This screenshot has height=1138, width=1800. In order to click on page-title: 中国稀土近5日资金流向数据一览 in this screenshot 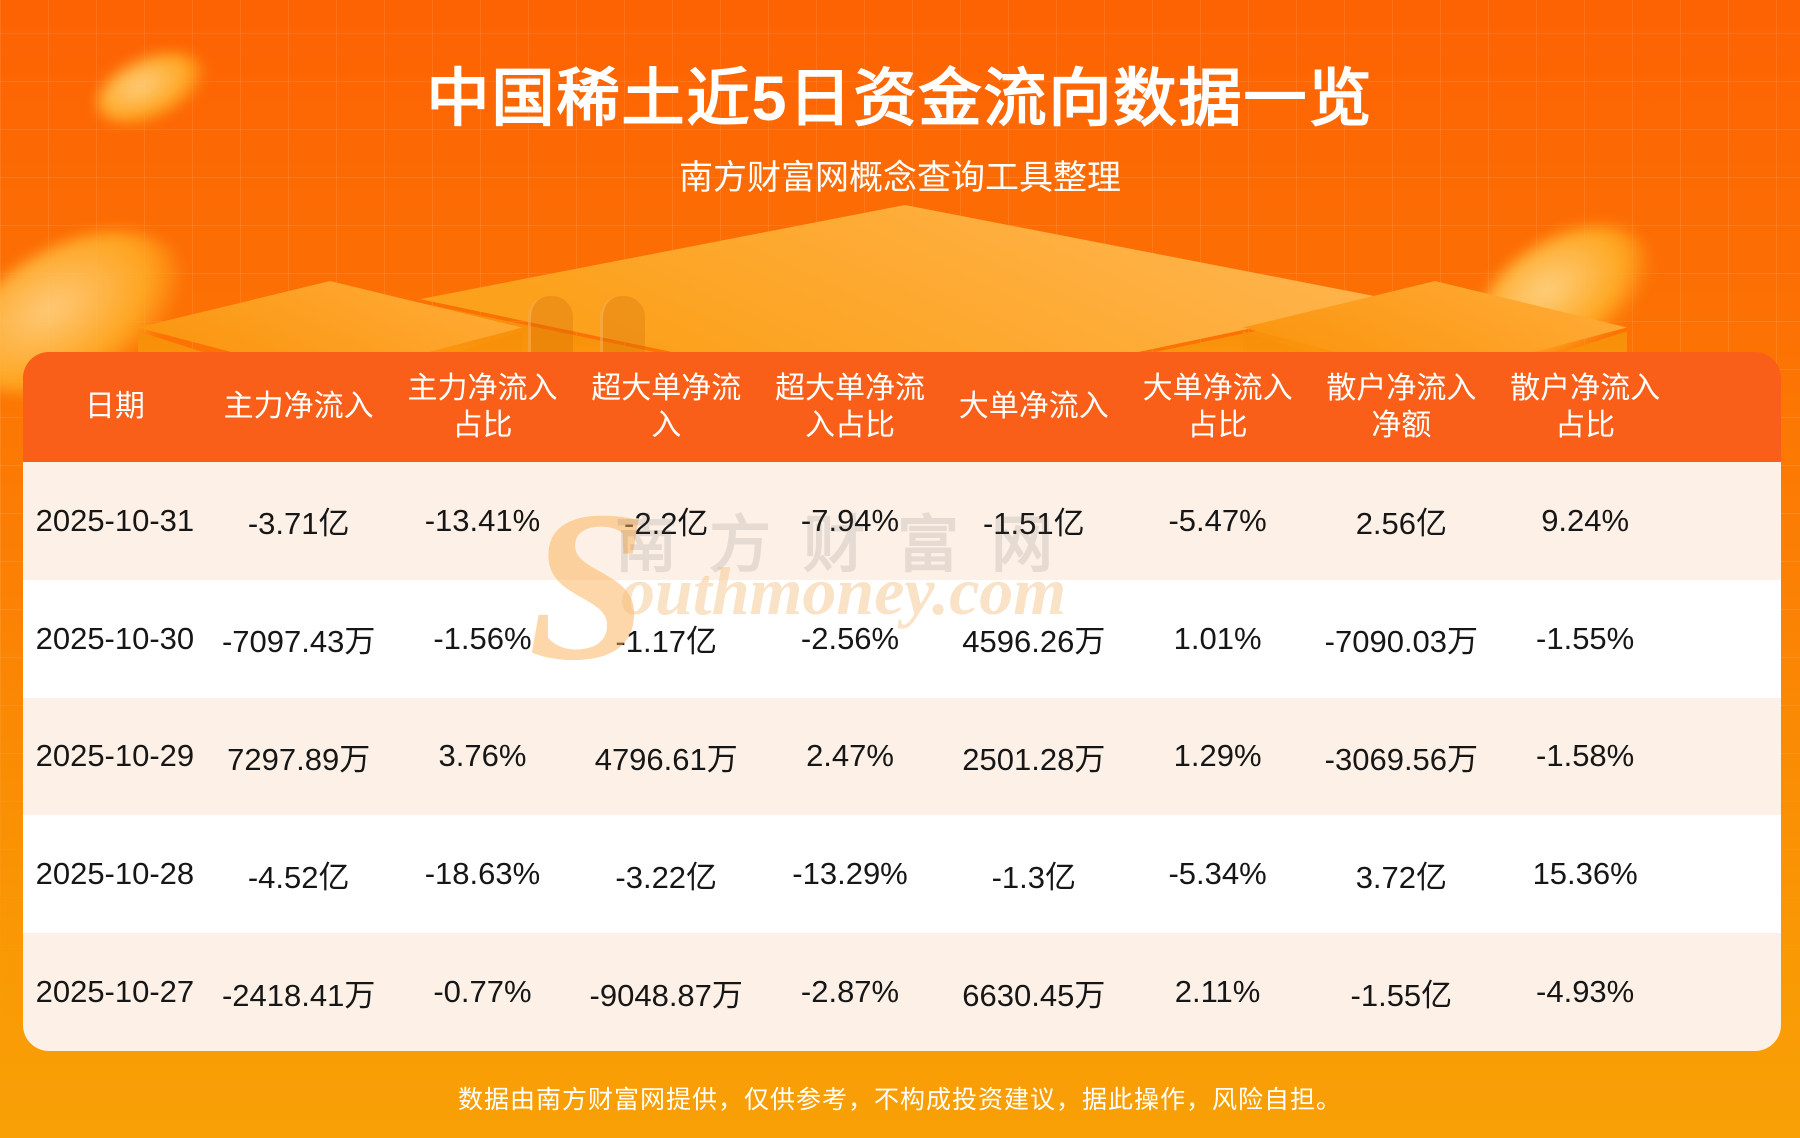, I will do `click(900, 99)`.